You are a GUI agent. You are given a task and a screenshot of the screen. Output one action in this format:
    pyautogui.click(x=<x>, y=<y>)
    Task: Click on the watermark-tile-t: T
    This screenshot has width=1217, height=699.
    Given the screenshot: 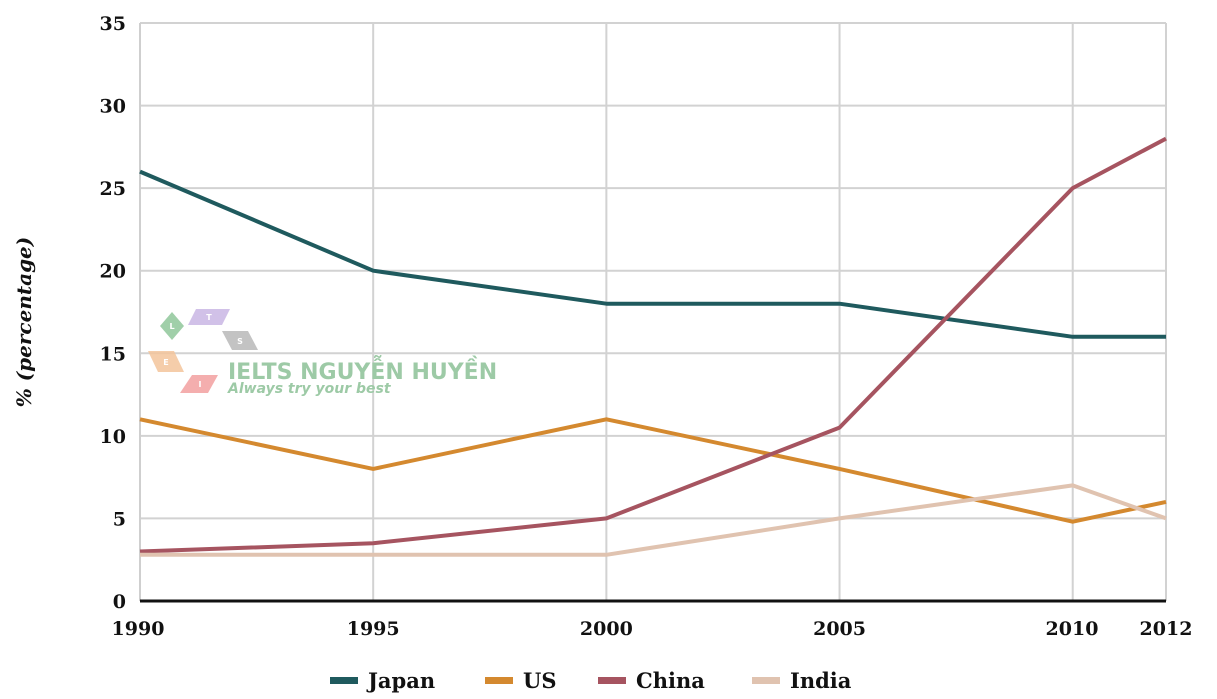 What is the action you would take?
    pyautogui.click(x=209, y=317)
    